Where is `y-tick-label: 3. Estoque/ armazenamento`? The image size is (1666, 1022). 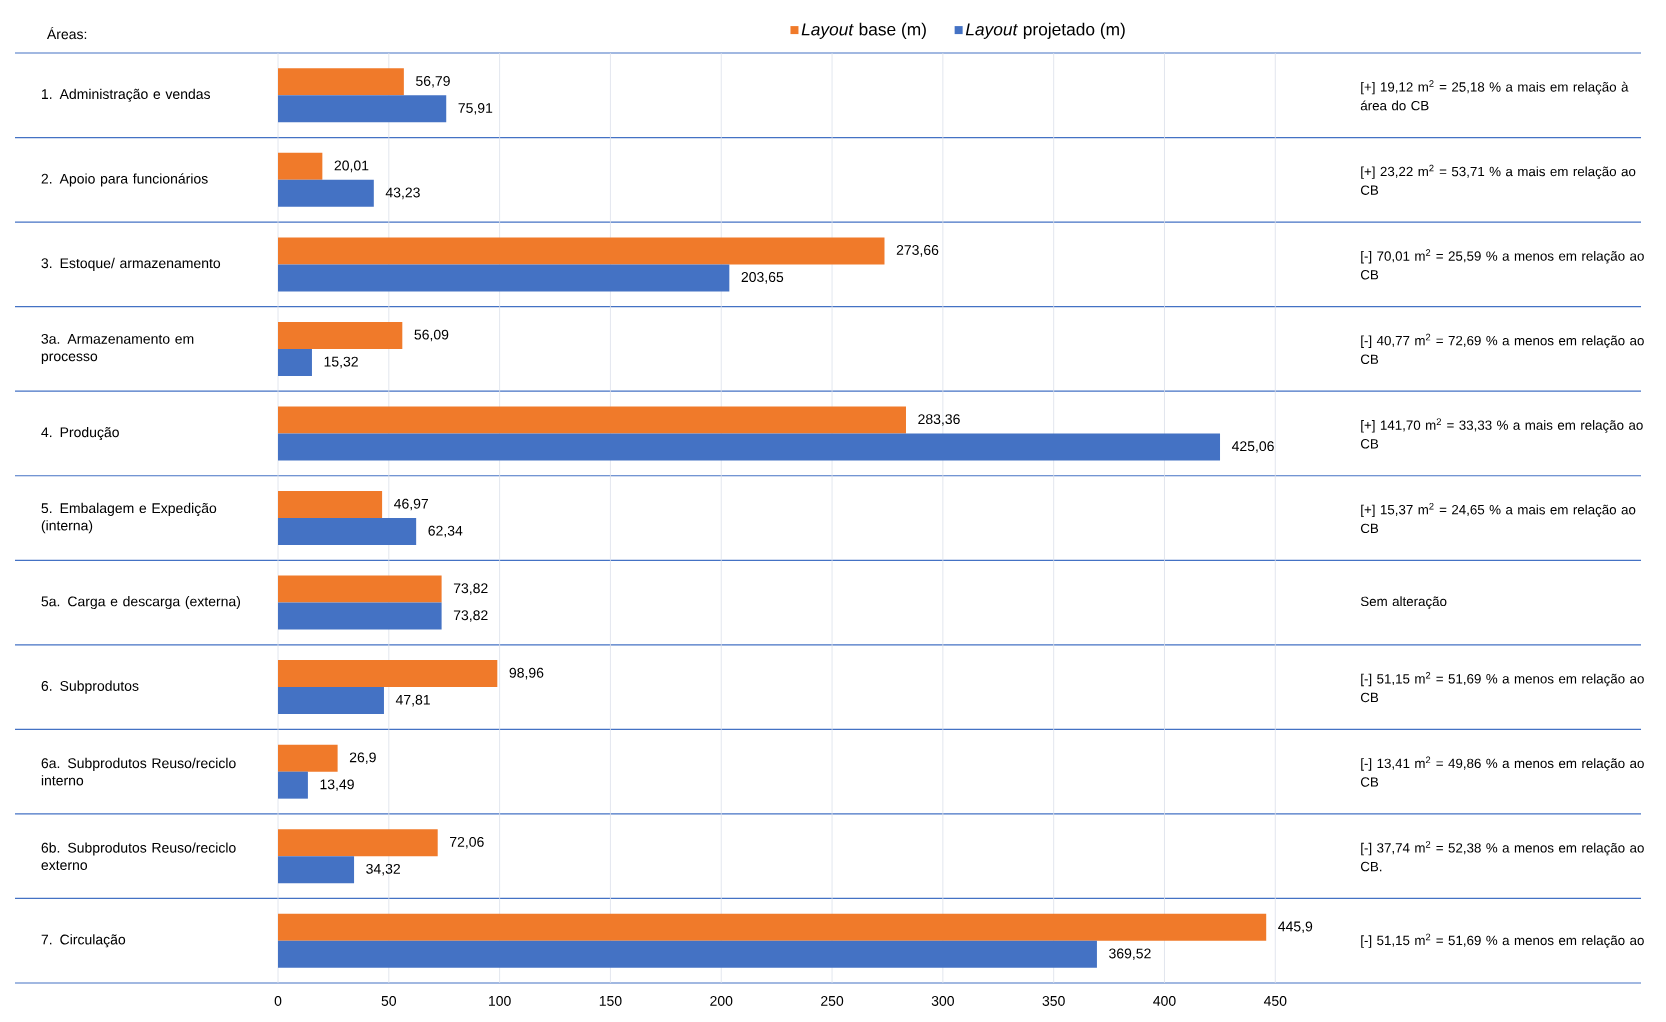
y-tick-label: 3. Estoque/ armazenamento is located at coordinates (131, 264).